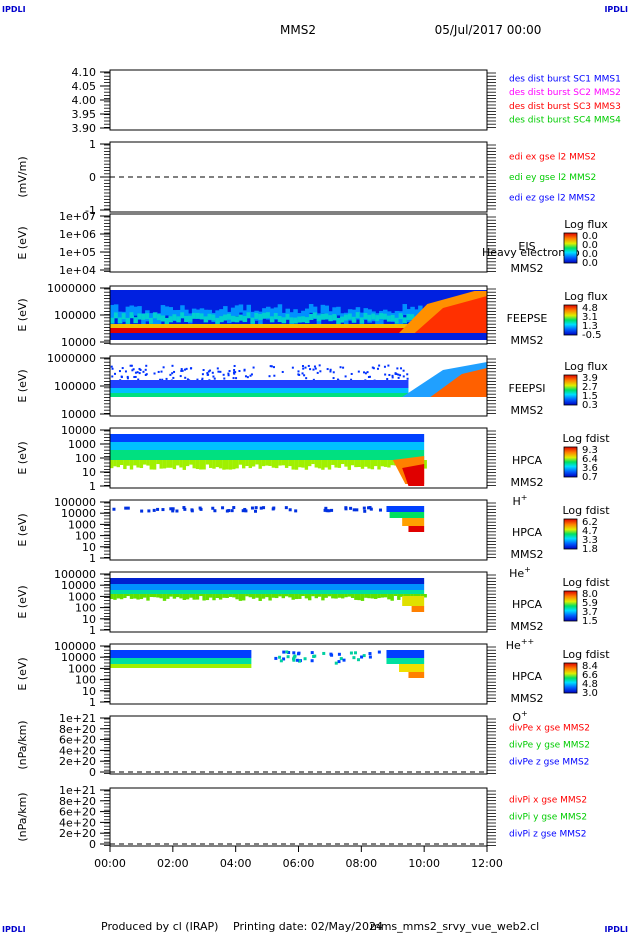  I want to click on y-tick-label: 0, so click(92, 177).